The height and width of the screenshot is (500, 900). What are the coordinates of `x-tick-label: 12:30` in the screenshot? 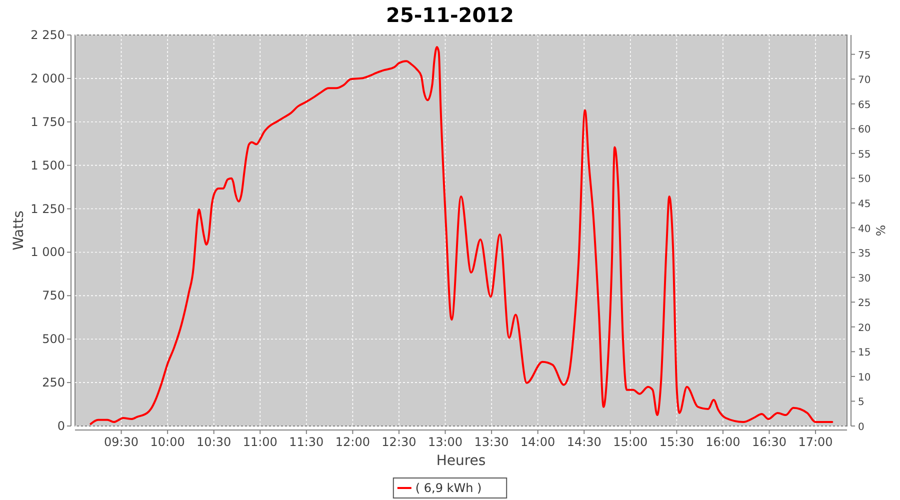 It's located at (399, 442).